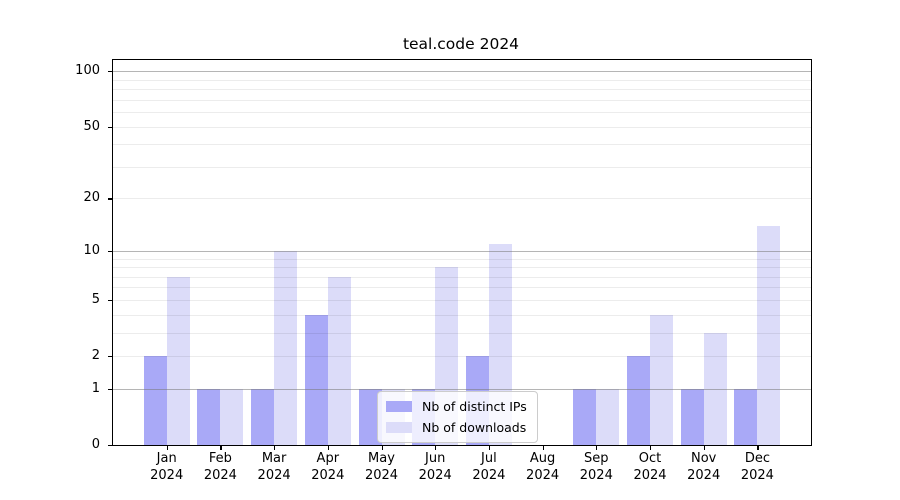 Image resolution: width=900 pixels, height=500 pixels. What do you see at coordinates (87, 71) in the screenshot?
I see `y-tick-label: 100` at bounding box center [87, 71].